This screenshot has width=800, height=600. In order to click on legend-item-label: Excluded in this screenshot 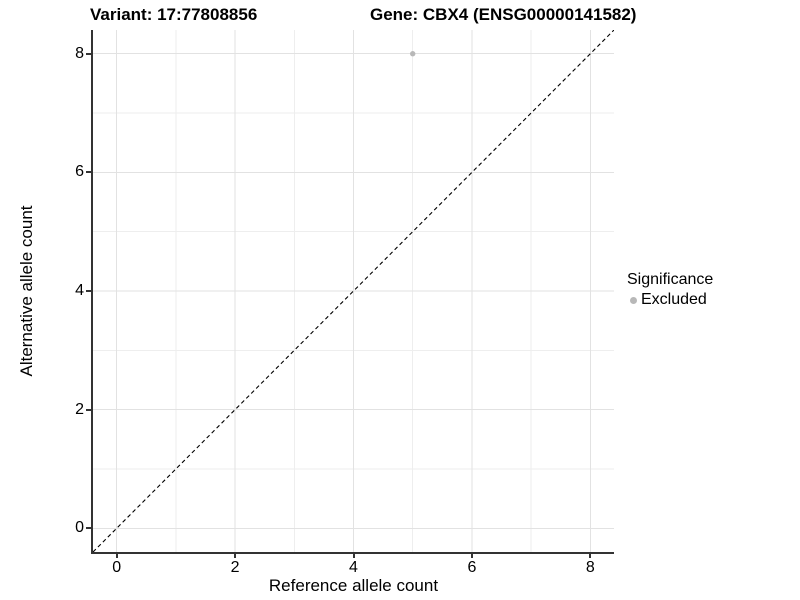, I will do `click(674, 299)`.